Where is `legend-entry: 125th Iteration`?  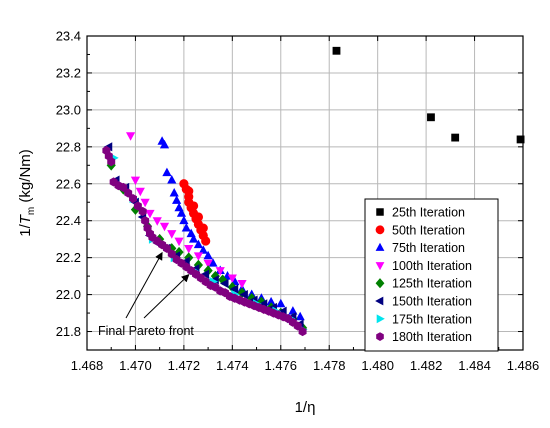
legend-entry: 125th Iteration is located at coordinates (423, 284).